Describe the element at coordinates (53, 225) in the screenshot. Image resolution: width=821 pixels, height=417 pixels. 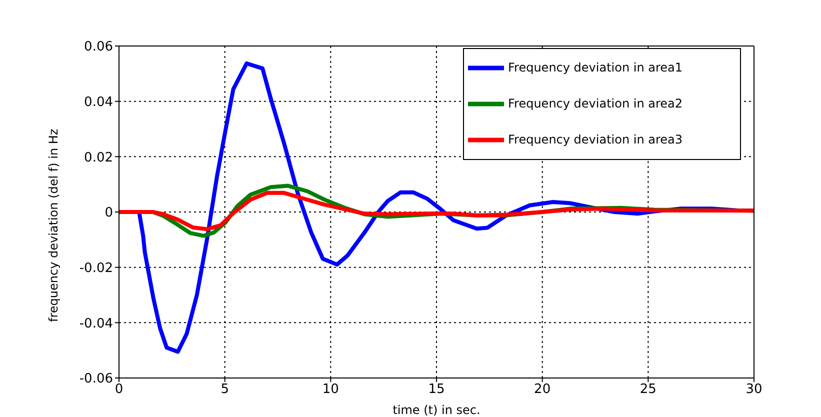
I see `y-axis-title: frequency deviation (del f) in Hz` at that location.